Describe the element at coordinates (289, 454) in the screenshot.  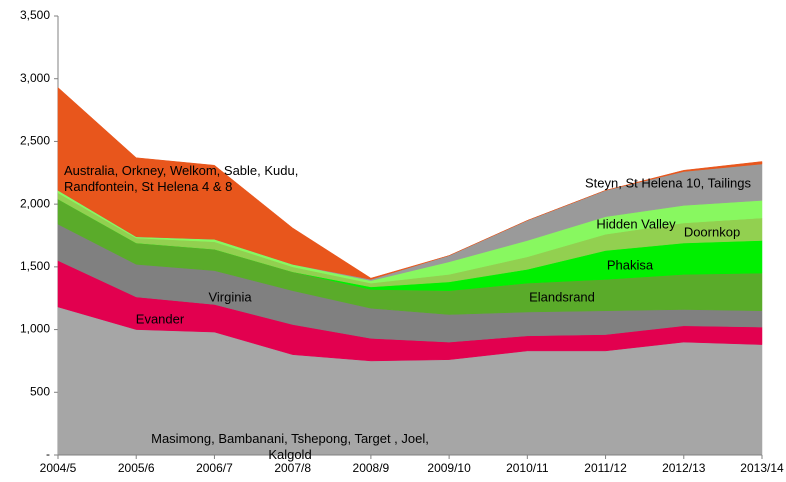
I see `series-label-line: Kalgold` at that location.